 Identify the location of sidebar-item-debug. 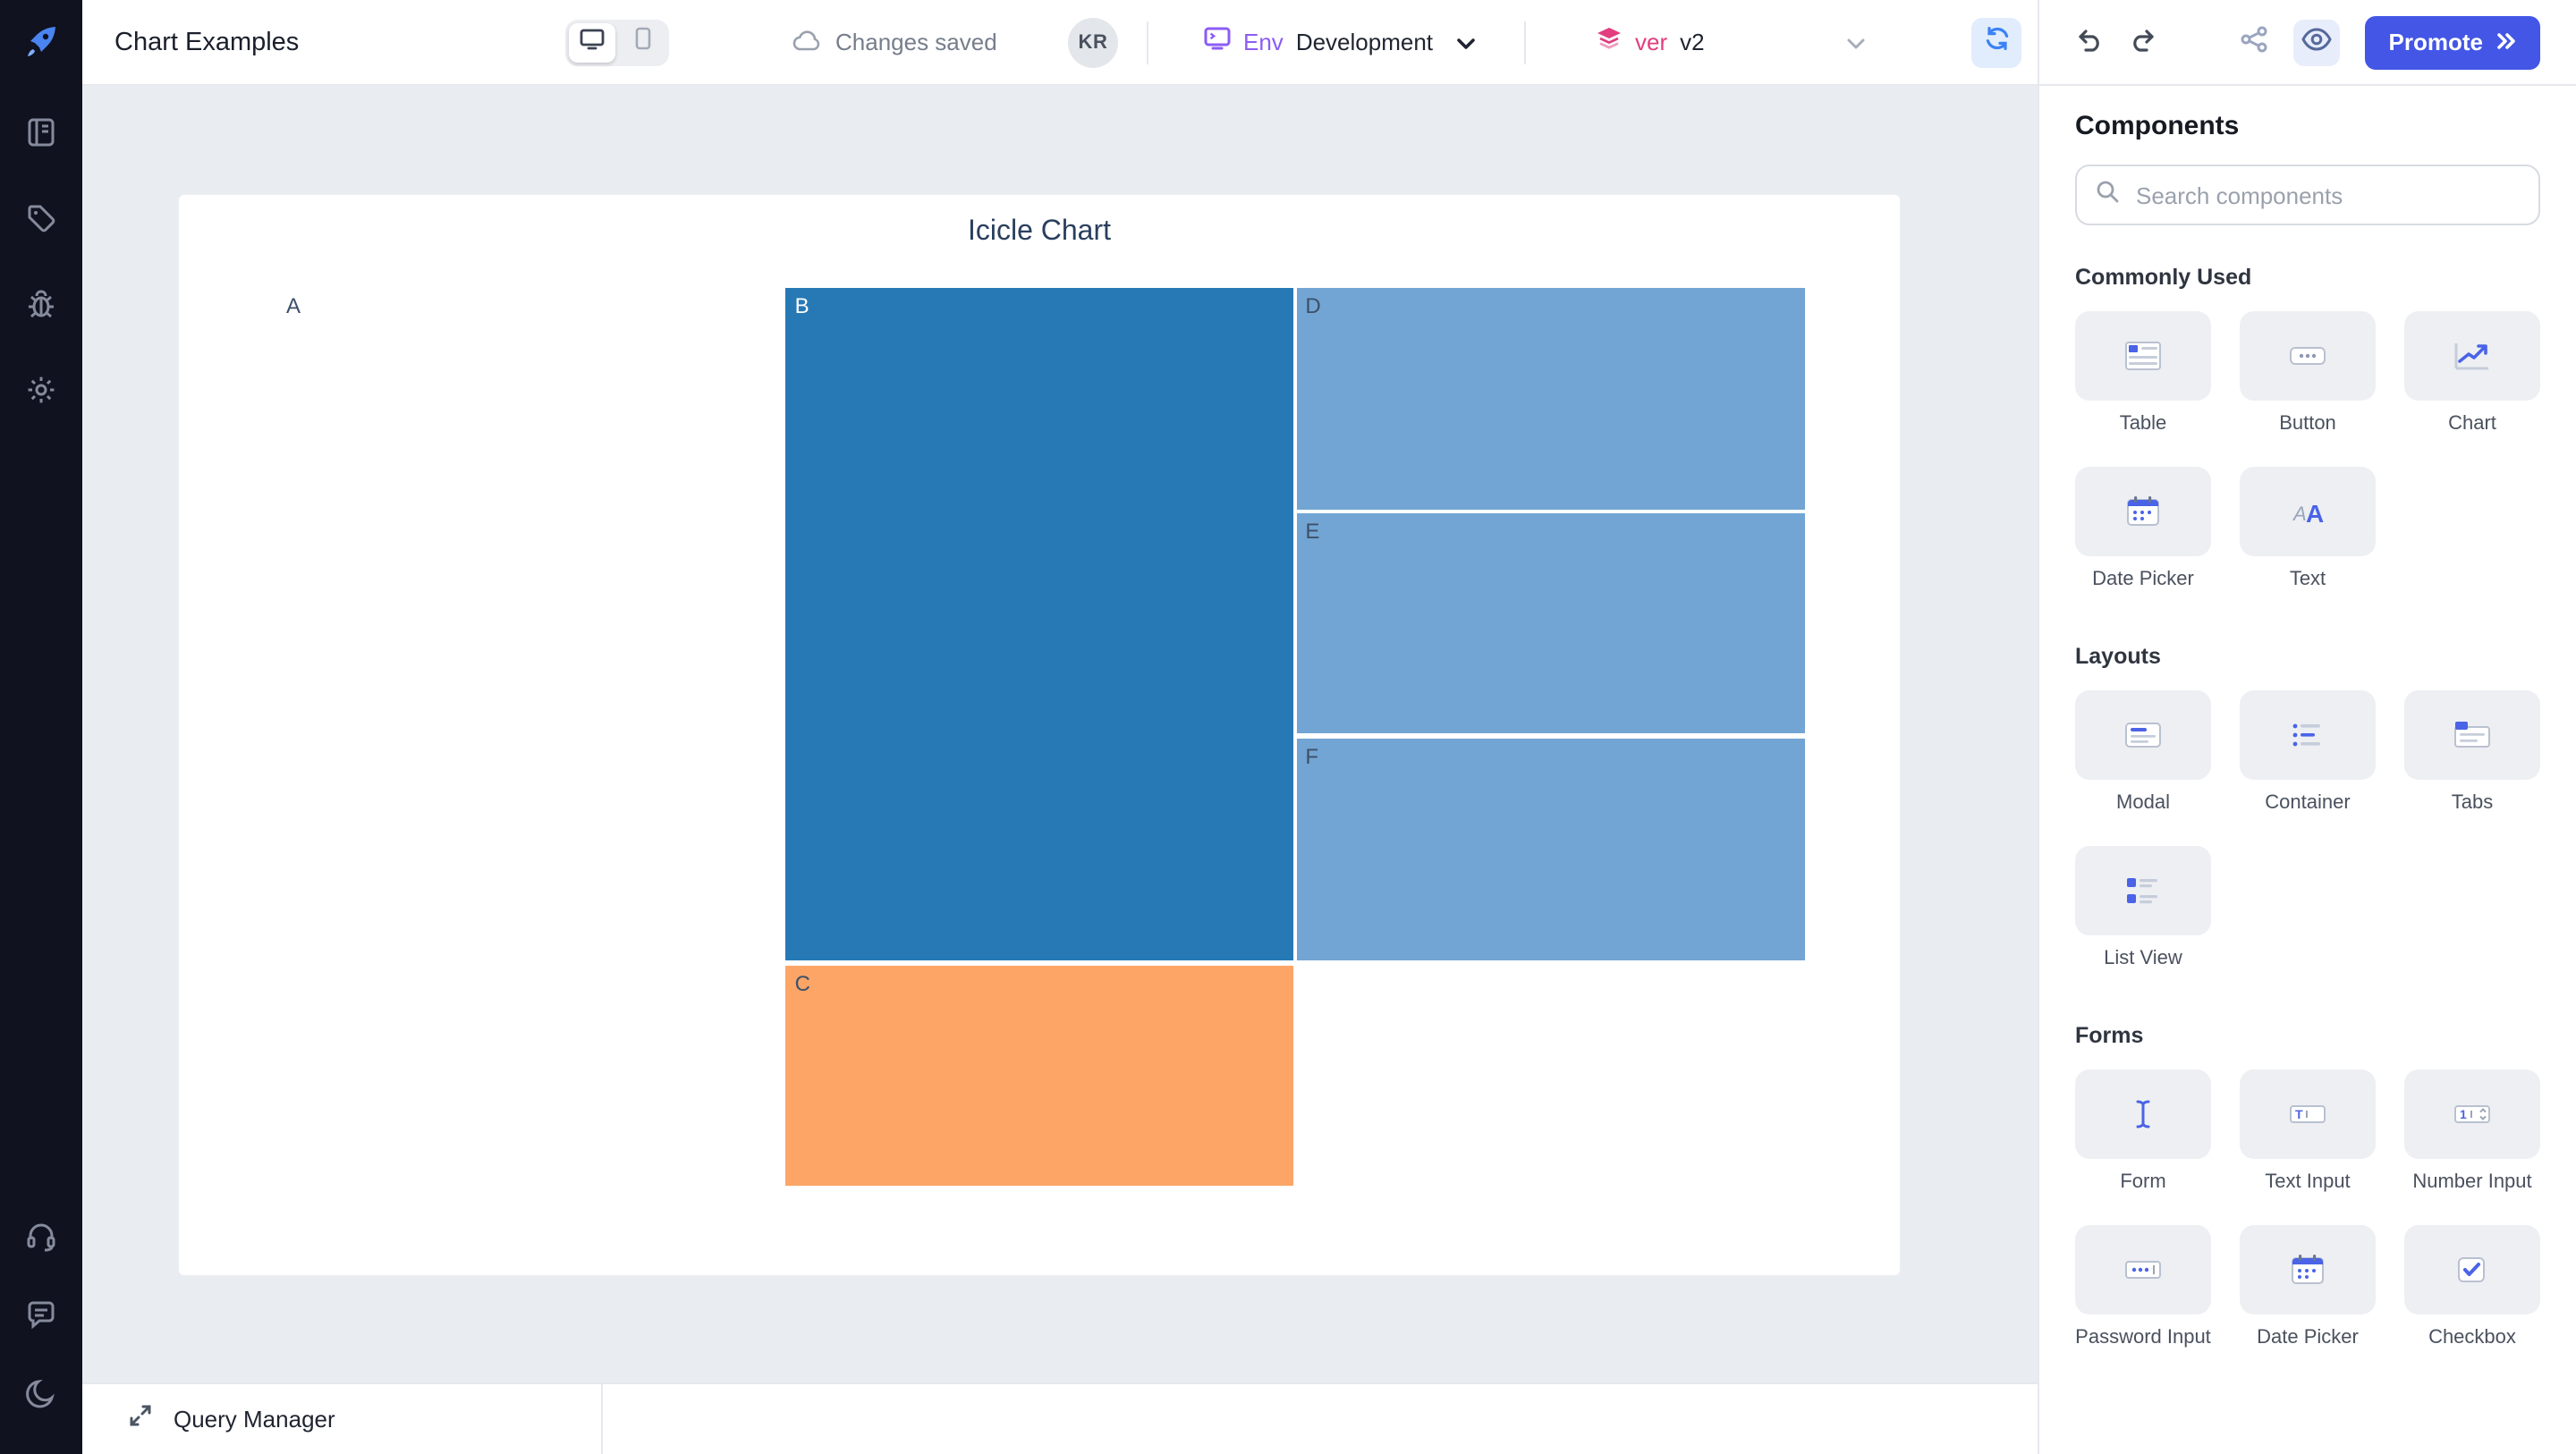
(41, 308).